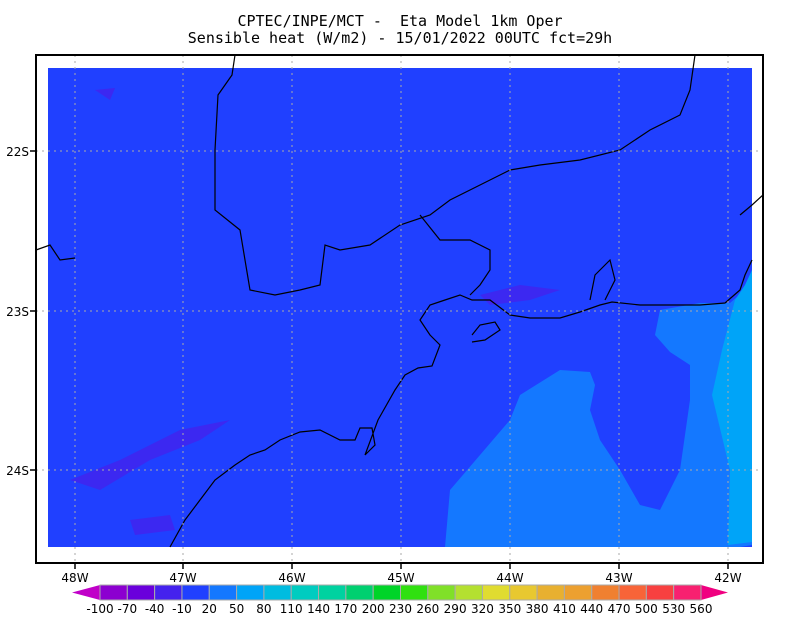  What do you see at coordinates (509, 609) in the screenshot?
I see `colorbar-label: 350` at bounding box center [509, 609].